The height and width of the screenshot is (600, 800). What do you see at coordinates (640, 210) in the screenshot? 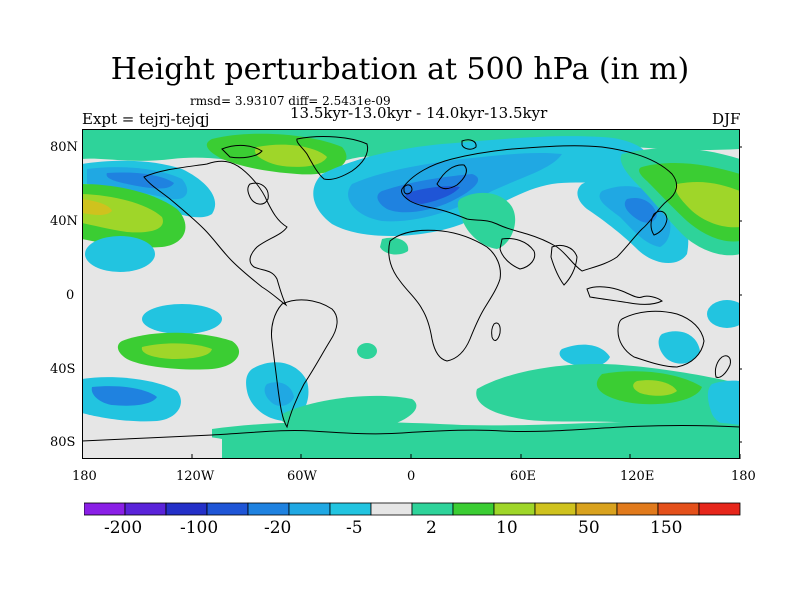
I see `anomaly-negative-npacific-east-core` at bounding box center [640, 210].